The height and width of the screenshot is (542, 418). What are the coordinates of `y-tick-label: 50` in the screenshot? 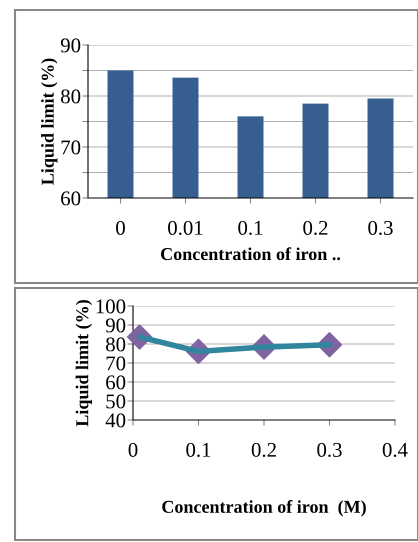 It's located at (116, 401).